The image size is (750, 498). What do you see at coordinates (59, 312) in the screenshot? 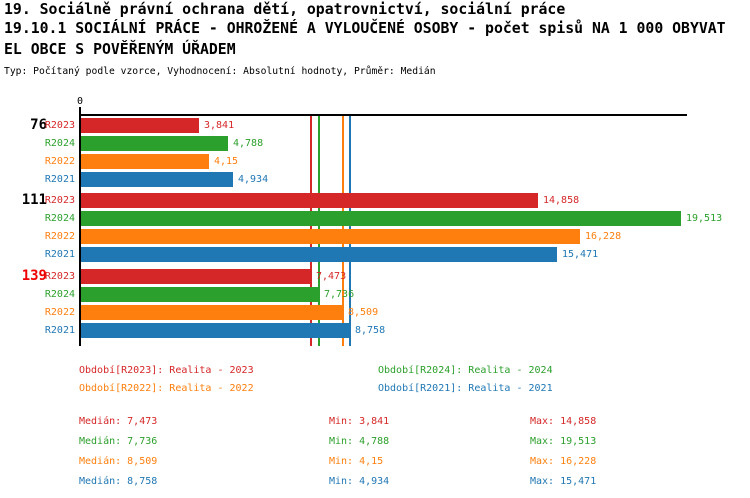
I see `series-label-R2022-139: R2022` at bounding box center [59, 312].